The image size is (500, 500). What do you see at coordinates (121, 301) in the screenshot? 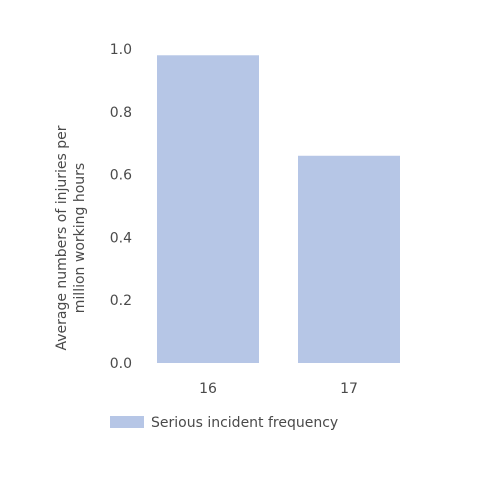
I see `y-tick-label: 0.2` at bounding box center [121, 301].